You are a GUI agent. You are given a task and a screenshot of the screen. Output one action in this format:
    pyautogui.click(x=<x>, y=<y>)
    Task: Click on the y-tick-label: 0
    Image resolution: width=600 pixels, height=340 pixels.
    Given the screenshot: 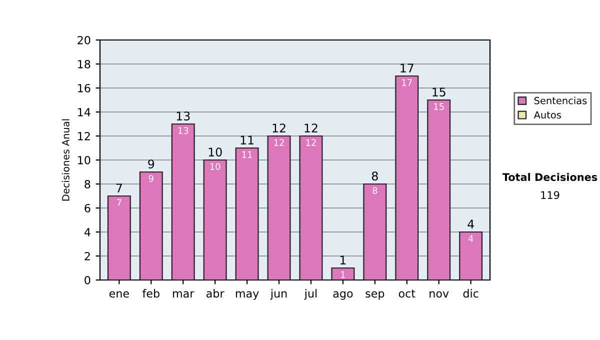 What is the action you would take?
    pyautogui.click(x=87, y=280)
    